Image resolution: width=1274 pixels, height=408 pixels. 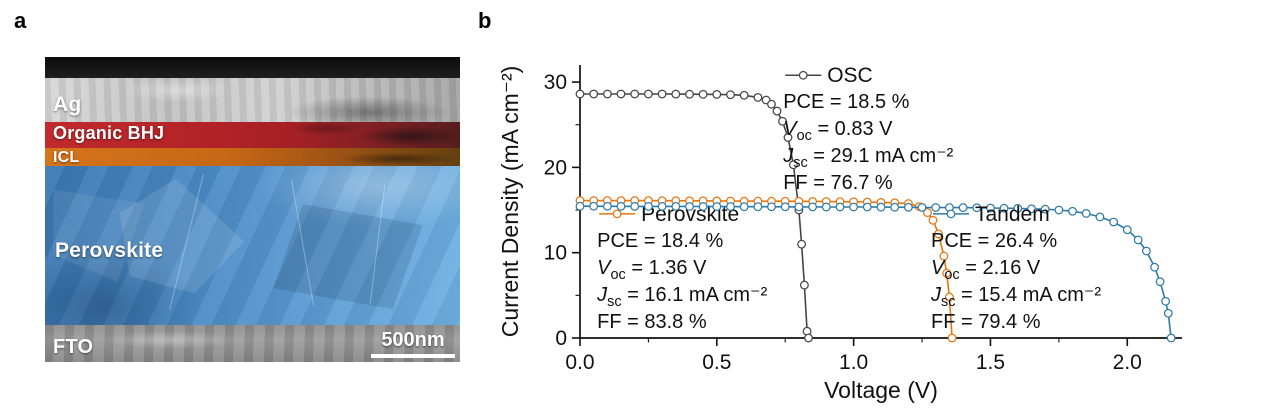 I want to click on stat-line: PCE = 18.5 %, so click(x=846, y=102).